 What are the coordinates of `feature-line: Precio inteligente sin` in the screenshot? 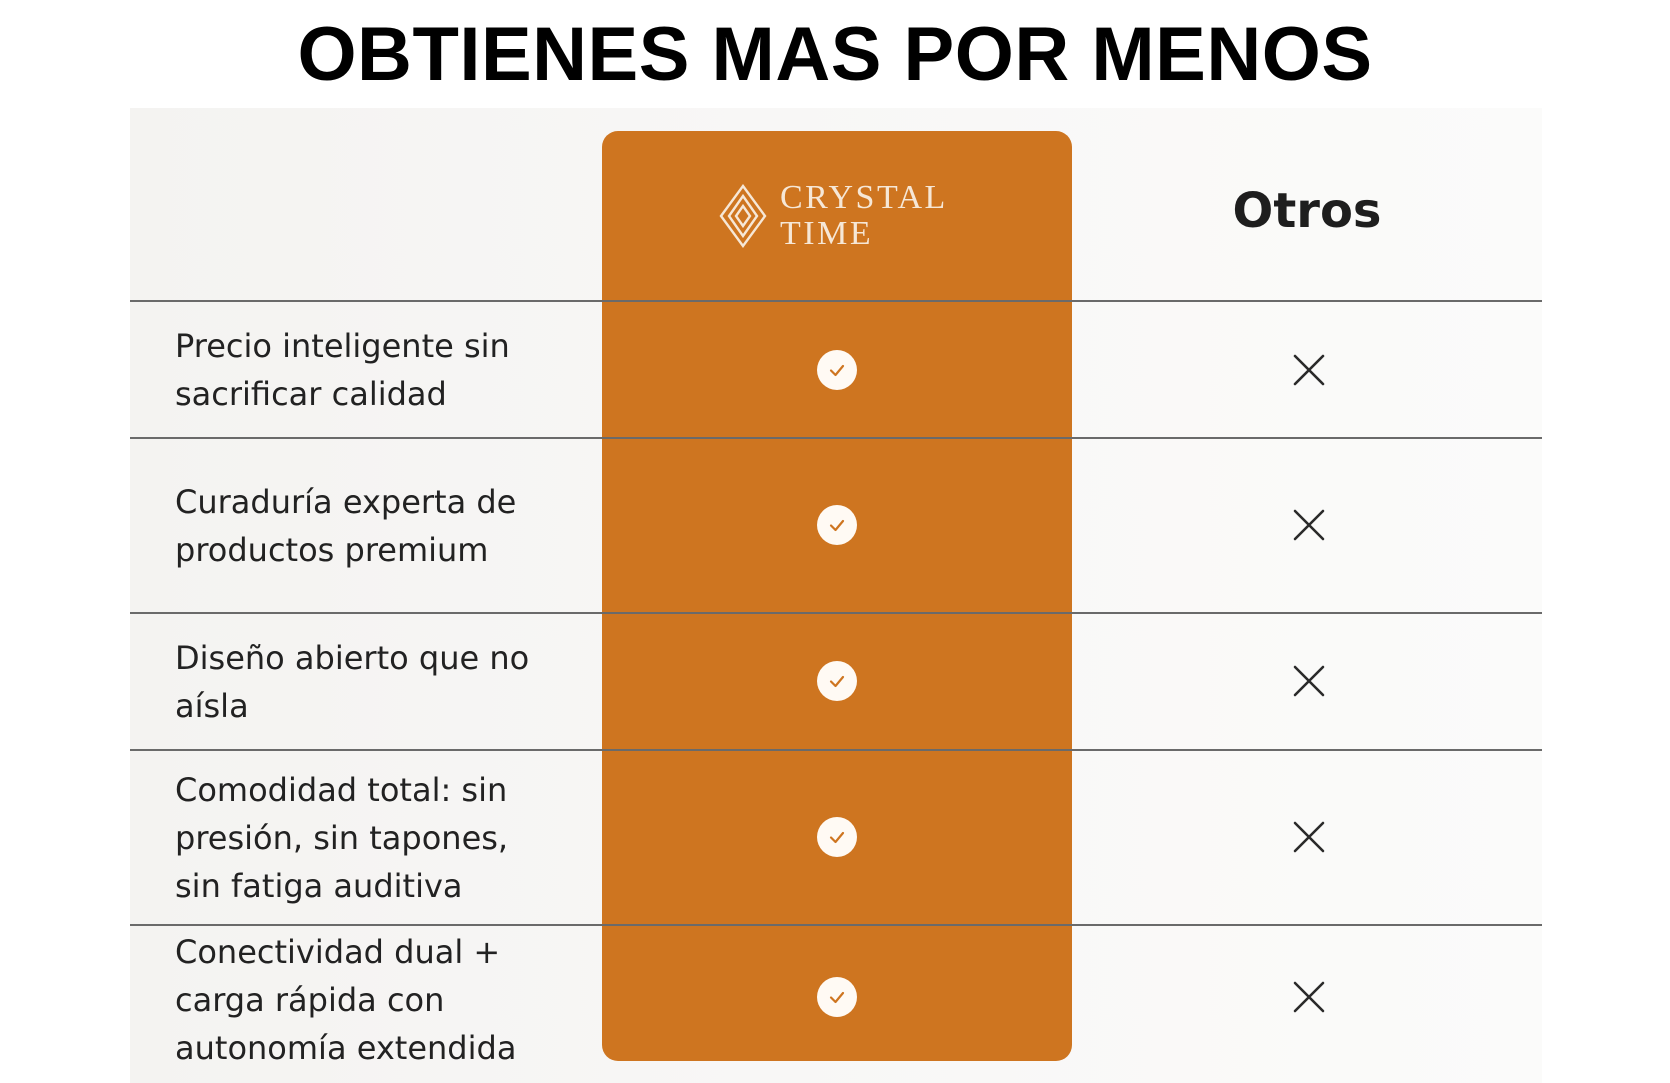 It's located at (342, 345).